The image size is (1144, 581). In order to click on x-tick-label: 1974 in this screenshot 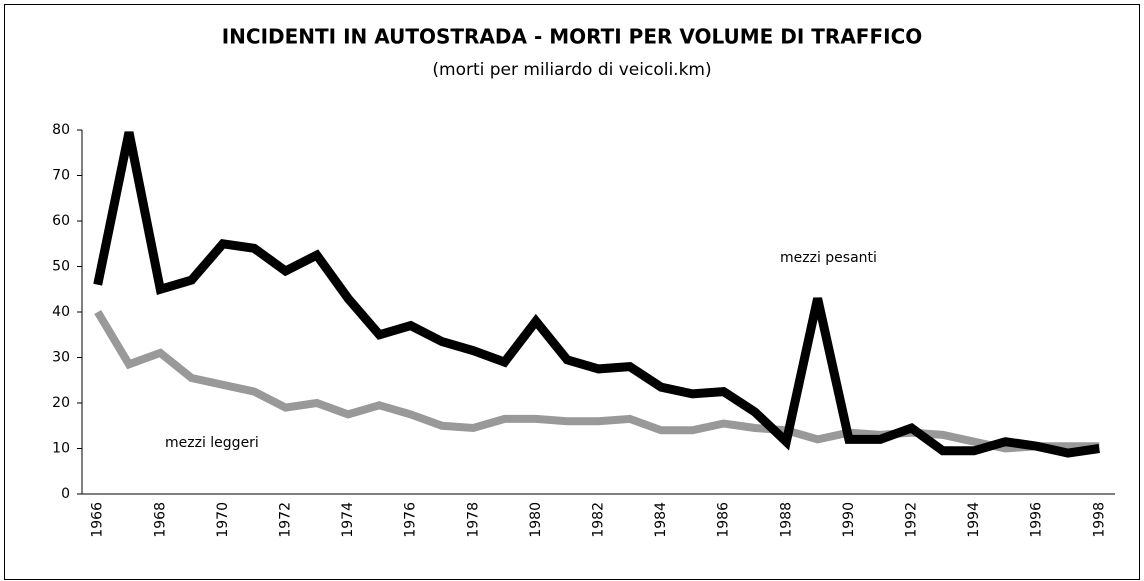, I will do `click(348, 520)`.